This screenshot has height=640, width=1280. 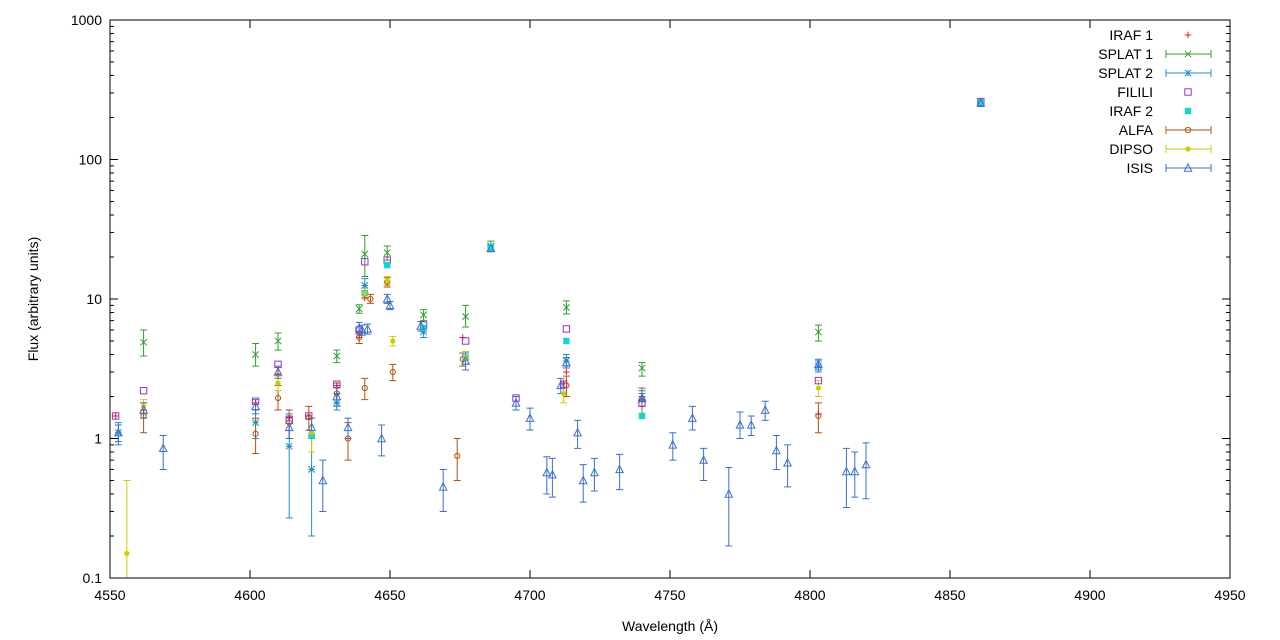 What do you see at coordinates (1131, 111) in the screenshot?
I see `legend-label-iraf-2: IRAF 2` at bounding box center [1131, 111].